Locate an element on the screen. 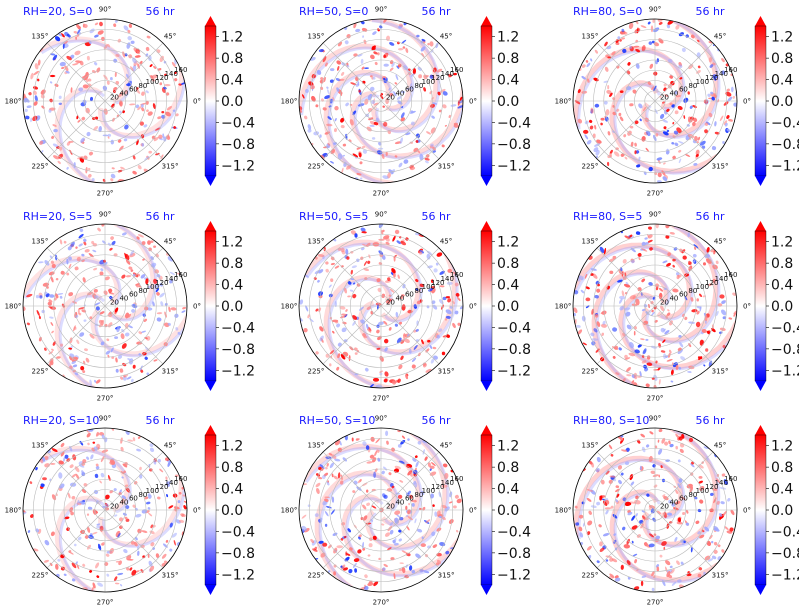  radial-tick-label: 20 is located at coordinates (390, 98).